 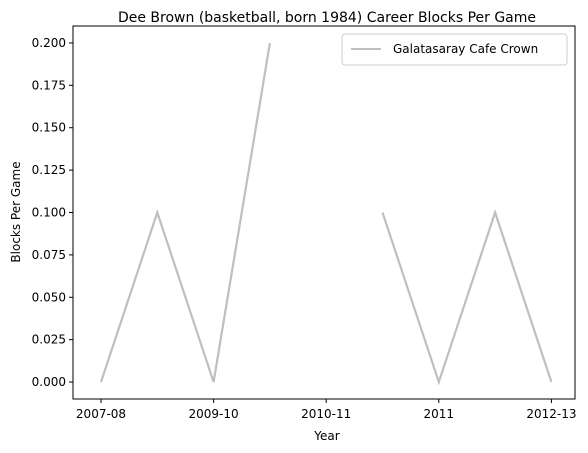 What do you see at coordinates (49, 255) in the screenshot?
I see `y-tick-label: 0.075` at bounding box center [49, 255].